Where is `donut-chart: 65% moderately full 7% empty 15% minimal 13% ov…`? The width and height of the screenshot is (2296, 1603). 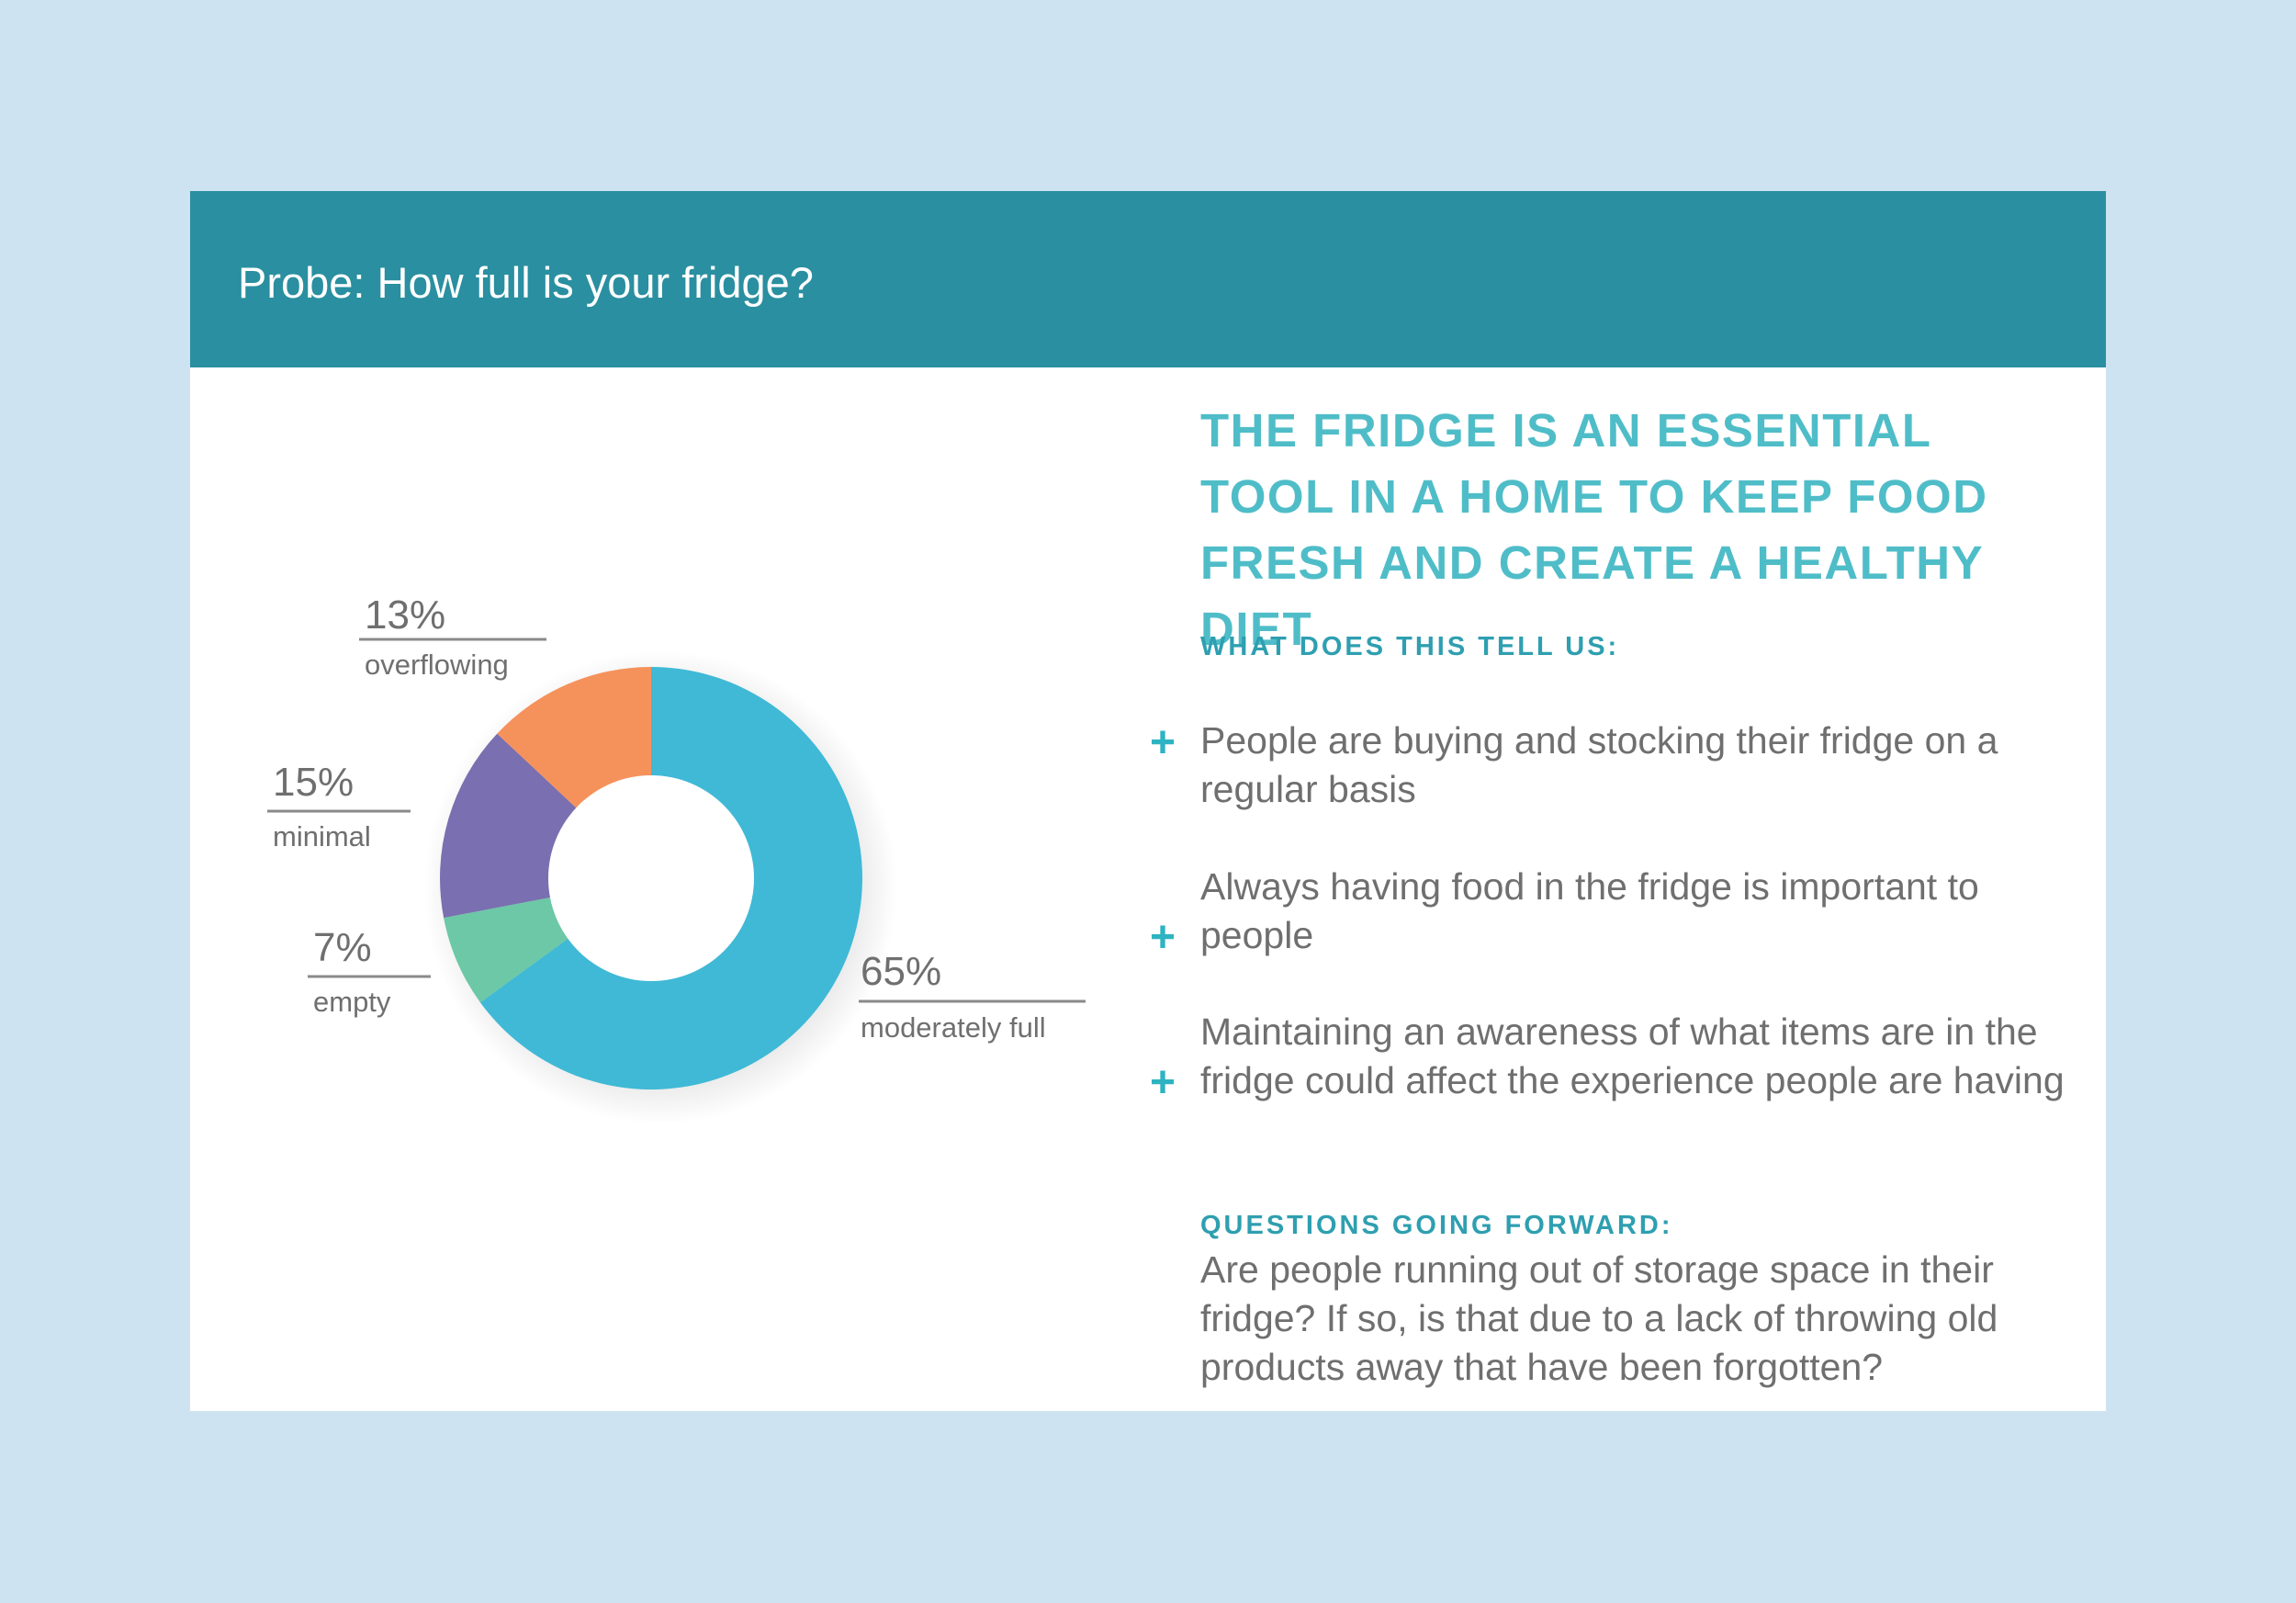
donut-chart: 65% moderately full 7% empty 15% minimal 13% ov… is located at coordinates (676, 858).